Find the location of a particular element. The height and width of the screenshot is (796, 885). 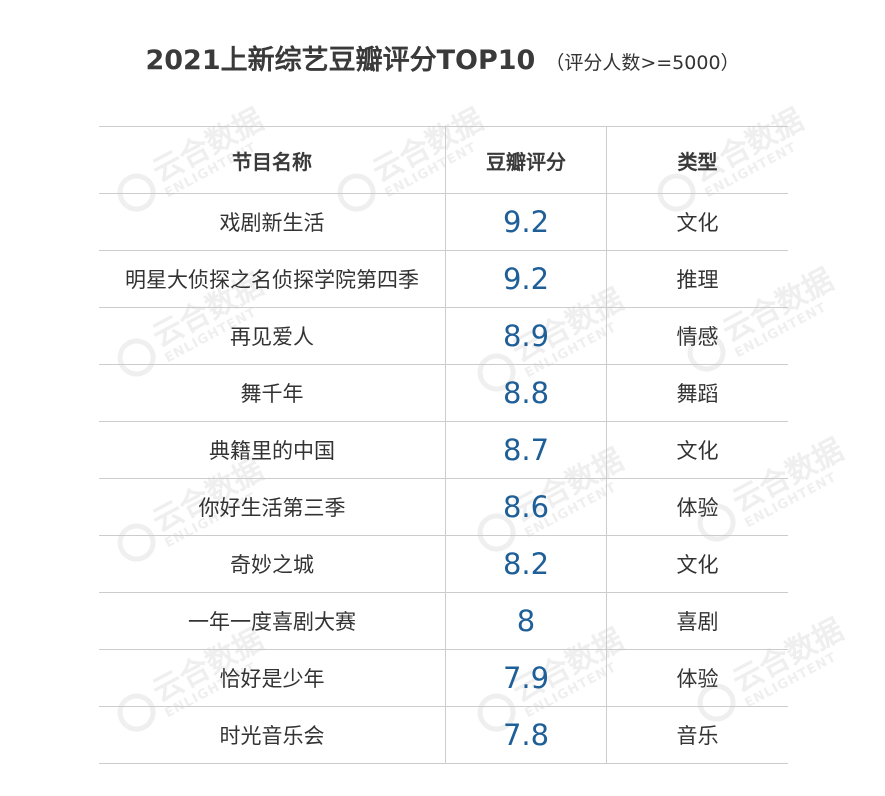

program-name-cell: 恰好是少年 is located at coordinates (272, 678).